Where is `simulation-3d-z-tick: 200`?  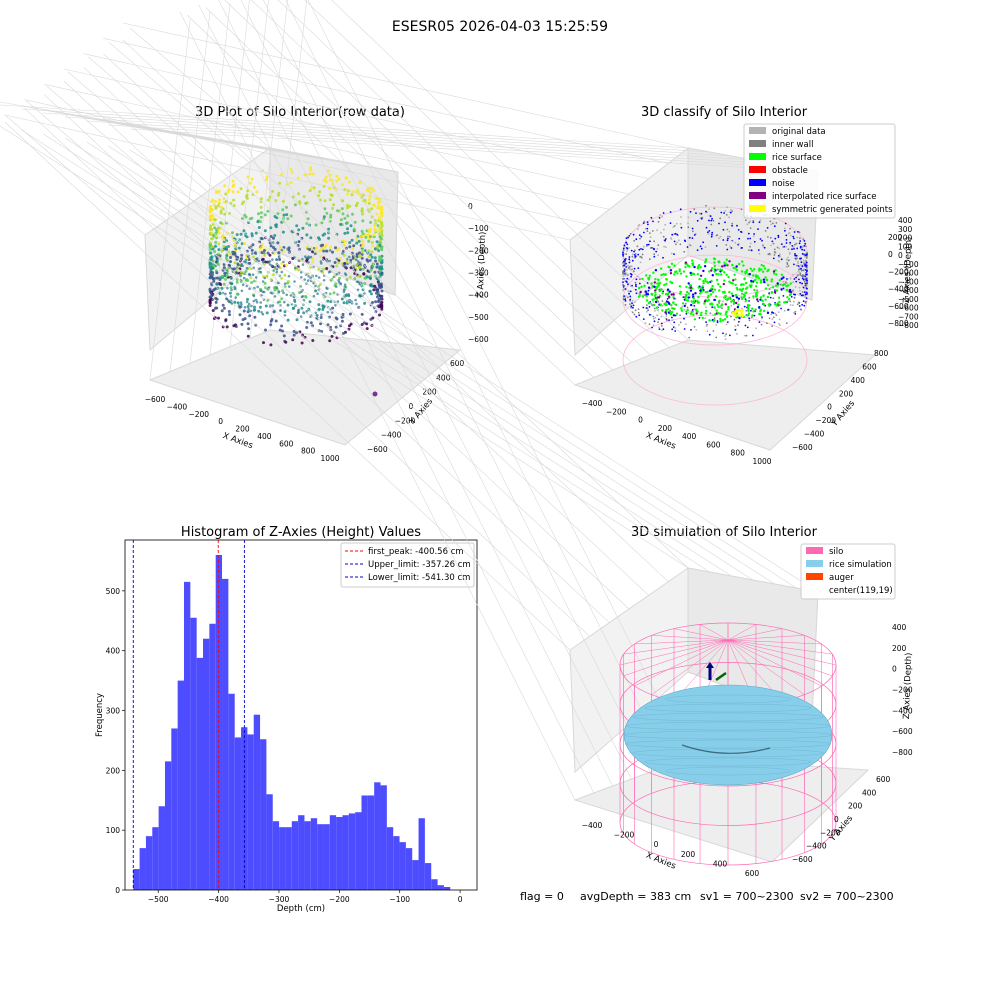
simulation-3d-z-tick: 200 is located at coordinates (899, 648).